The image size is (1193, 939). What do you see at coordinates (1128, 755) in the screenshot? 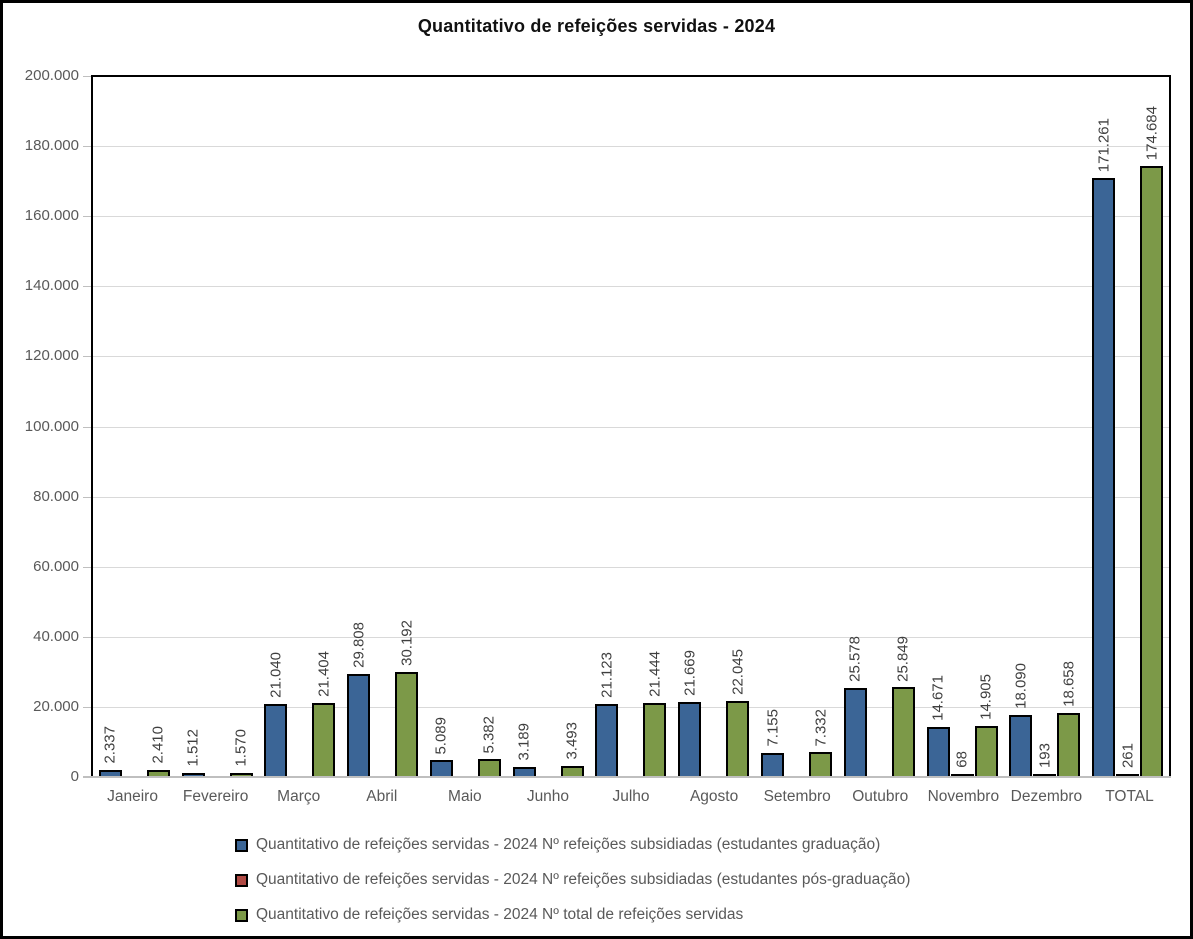
I see `bar-value-label: 261` at bounding box center [1128, 755].